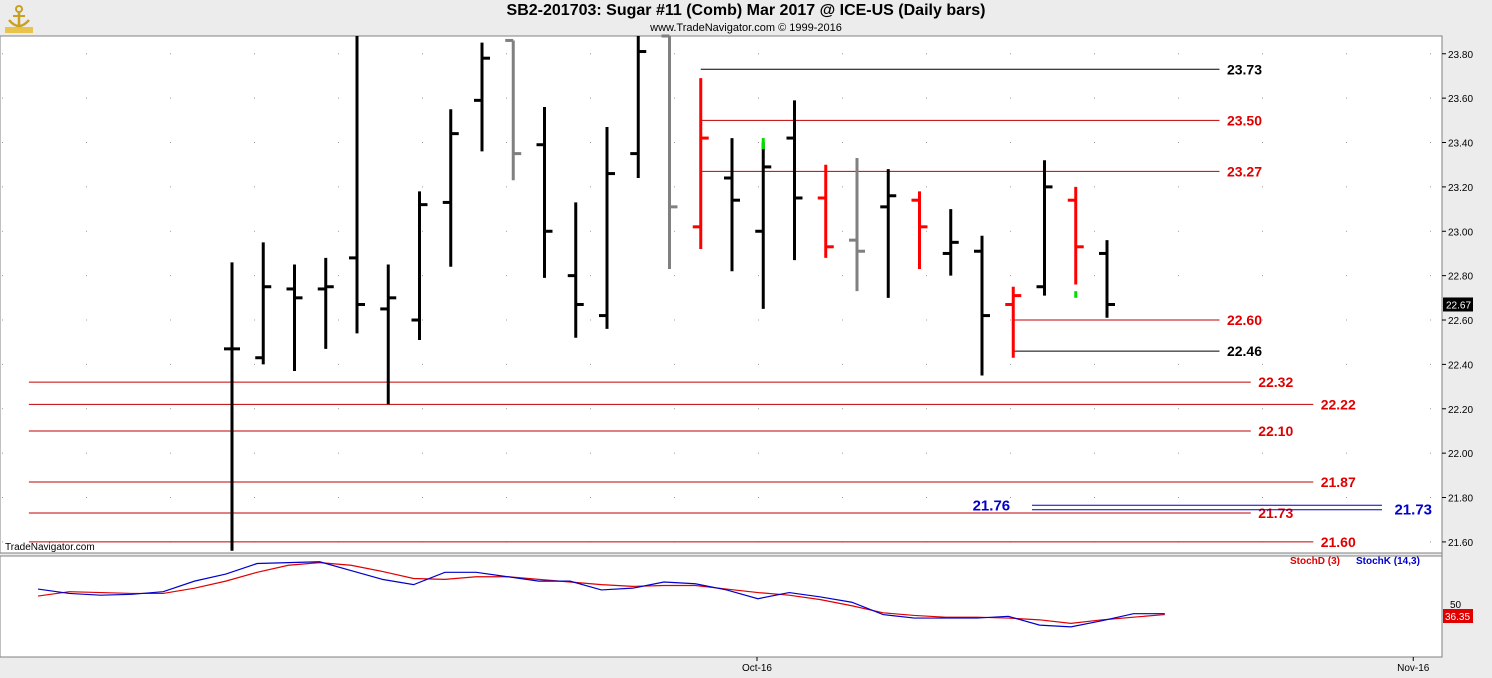 This screenshot has width=1492, height=678. What do you see at coordinates (1460, 144) in the screenshot?
I see `price-tick-label: 23.40` at bounding box center [1460, 144].